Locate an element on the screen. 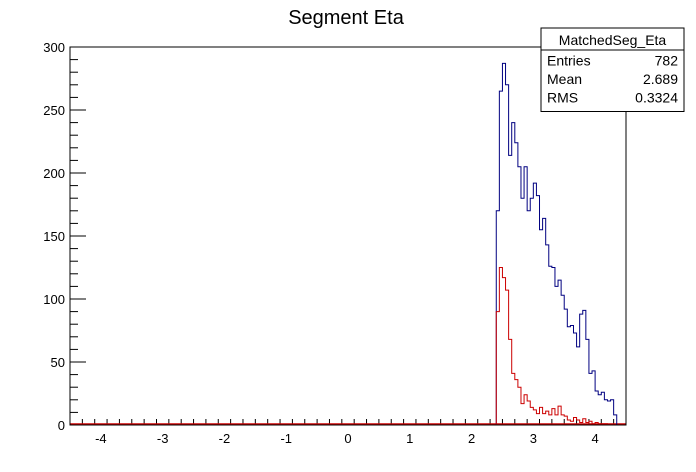 The width and height of the screenshot is (696, 472). stats-row-label: RMS is located at coordinates (562, 98).